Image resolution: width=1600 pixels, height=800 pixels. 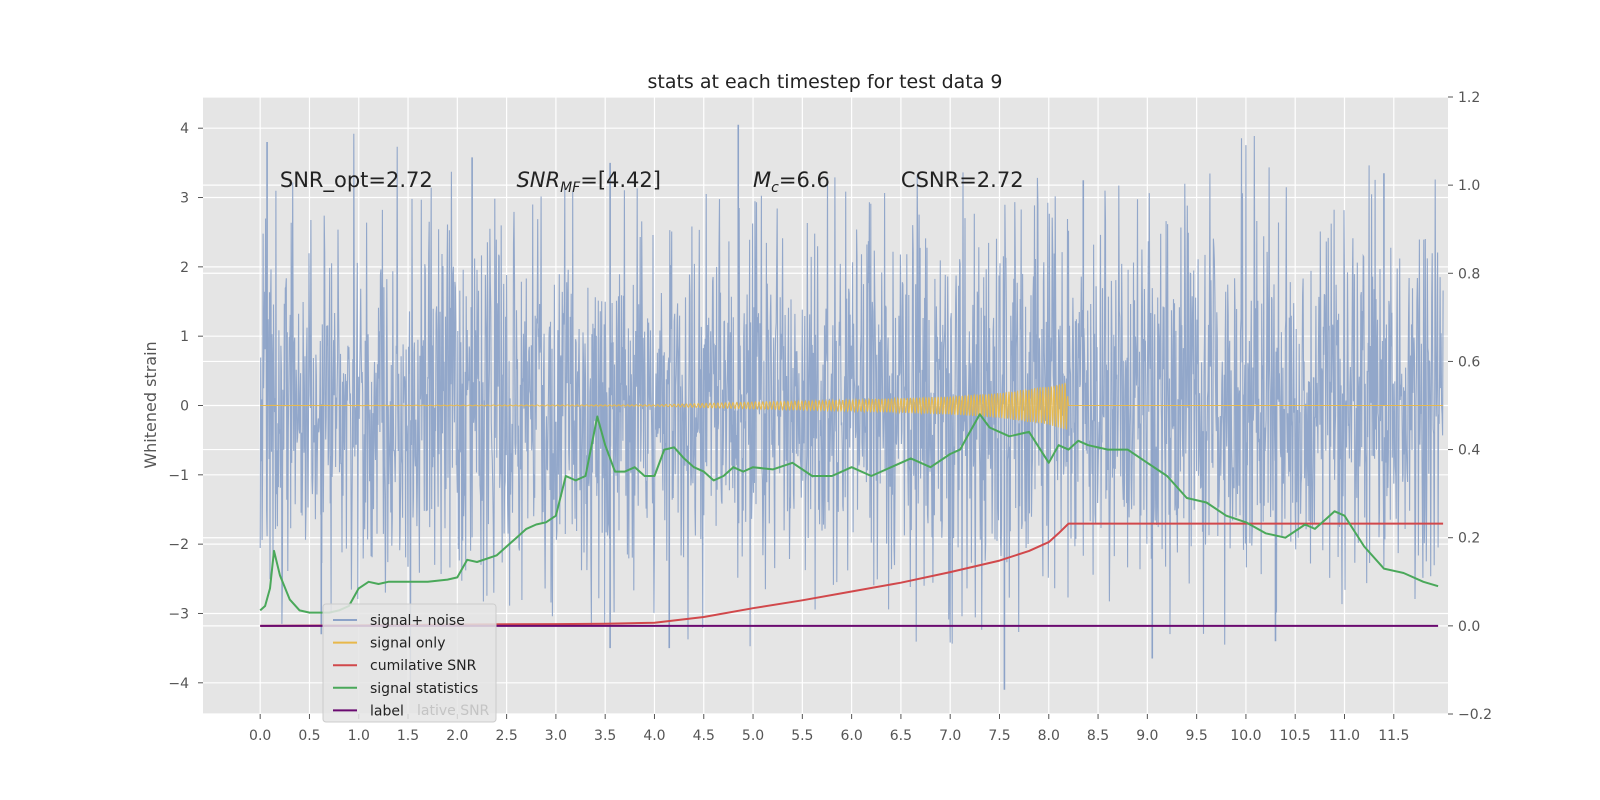 I want to click on x-tick-label: 9.0, so click(x=1147, y=736).